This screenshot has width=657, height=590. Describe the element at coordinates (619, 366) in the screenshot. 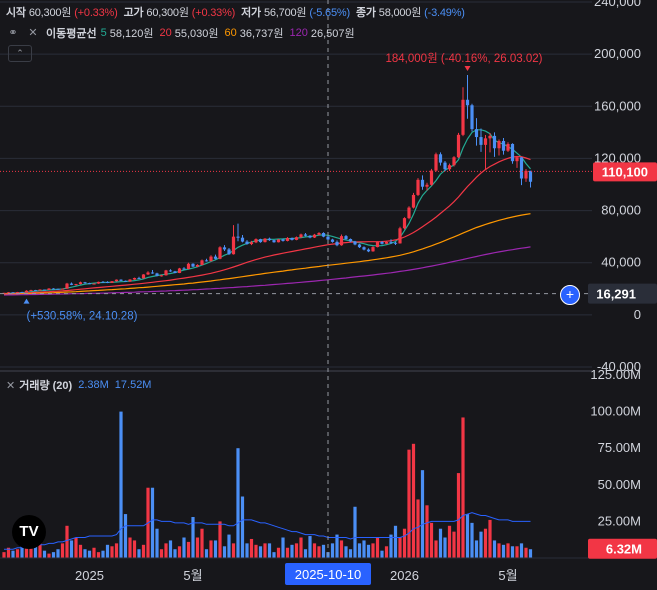

I see `price-tick-label: -40,000` at that location.